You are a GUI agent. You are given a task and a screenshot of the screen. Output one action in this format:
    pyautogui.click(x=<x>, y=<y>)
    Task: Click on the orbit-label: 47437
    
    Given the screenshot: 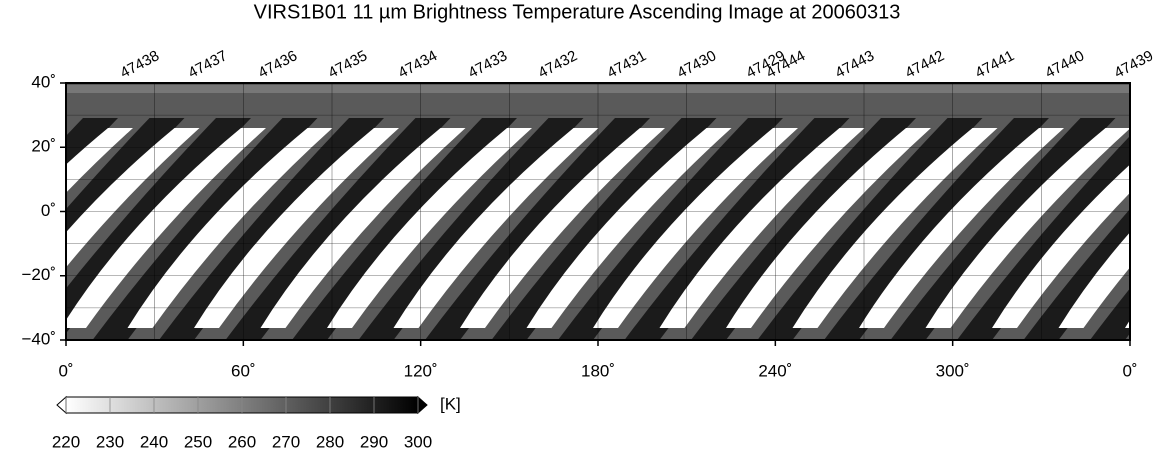 What is the action you would take?
    pyautogui.click(x=207, y=64)
    